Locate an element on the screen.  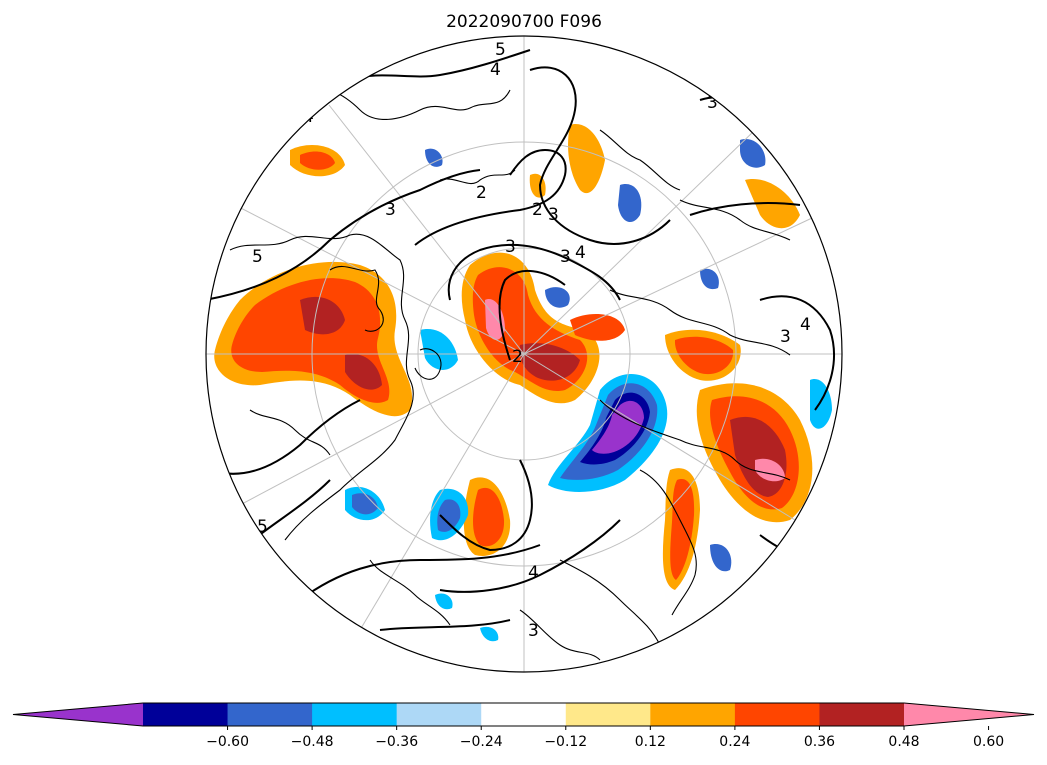
colorbar-extend-max is located at coordinates (969, 714).